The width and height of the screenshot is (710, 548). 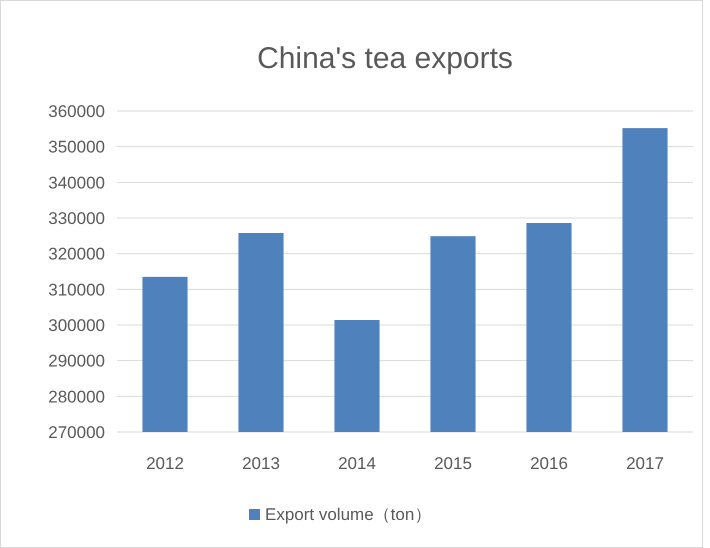 I want to click on y-tick-label: 330000, so click(x=76, y=218).